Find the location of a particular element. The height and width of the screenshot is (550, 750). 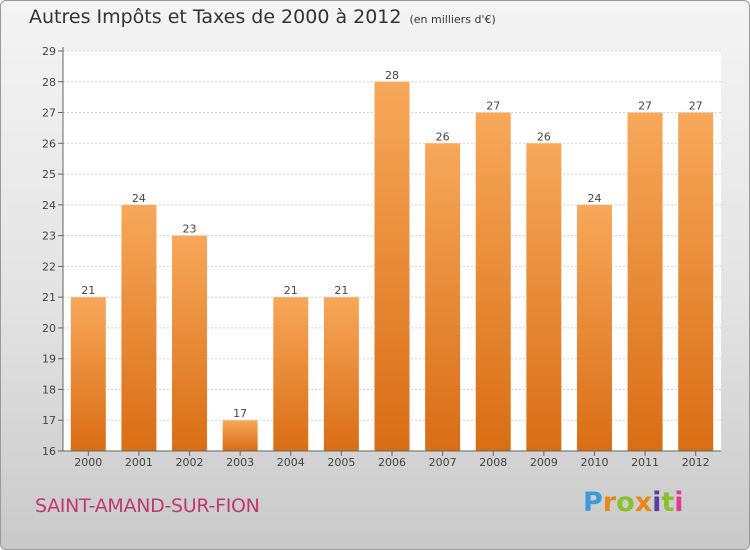

y-tick-label: 20 is located at coordinates (49, 328).